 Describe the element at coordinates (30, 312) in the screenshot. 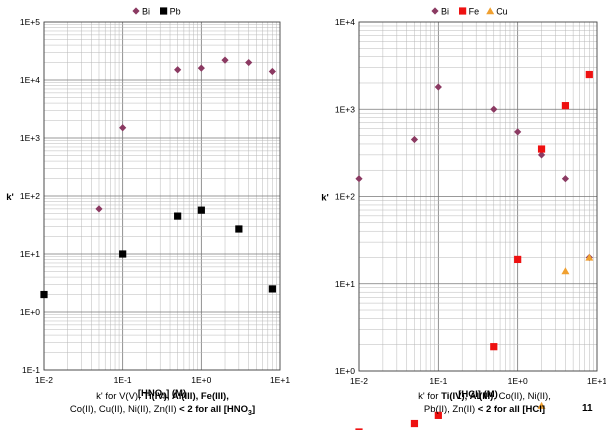

I see `left-y-tick-label: 1E+0` at that location.